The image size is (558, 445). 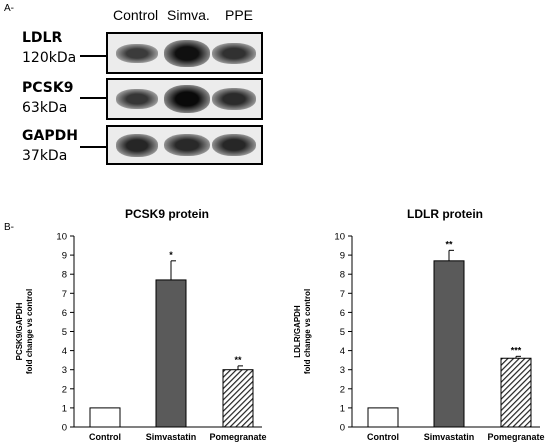 What do you see at coordinates (137, 145) in the screenshot?
I see `band-gapdh-control` at bounding box center [137, 145].